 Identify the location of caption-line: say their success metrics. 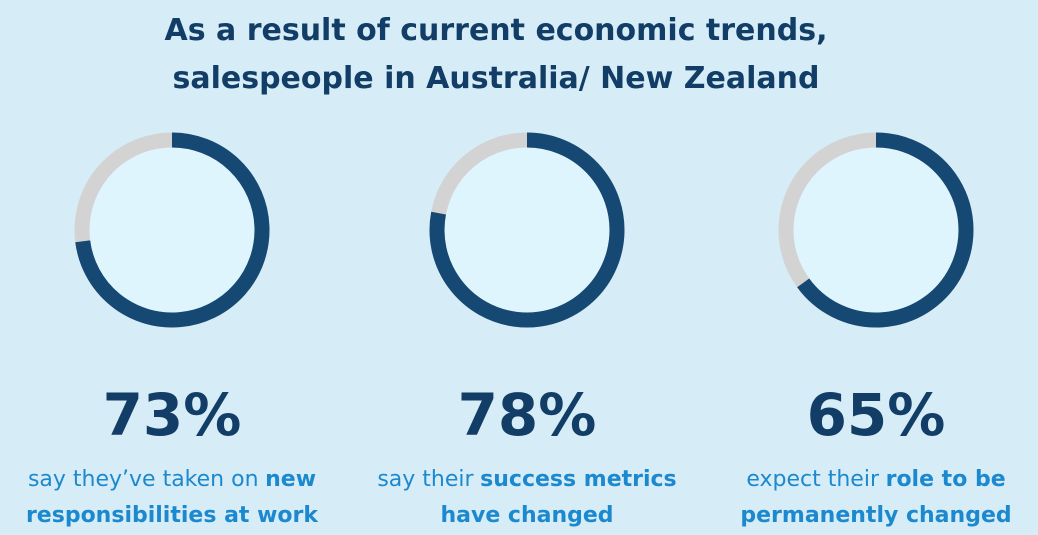
(526, 479).